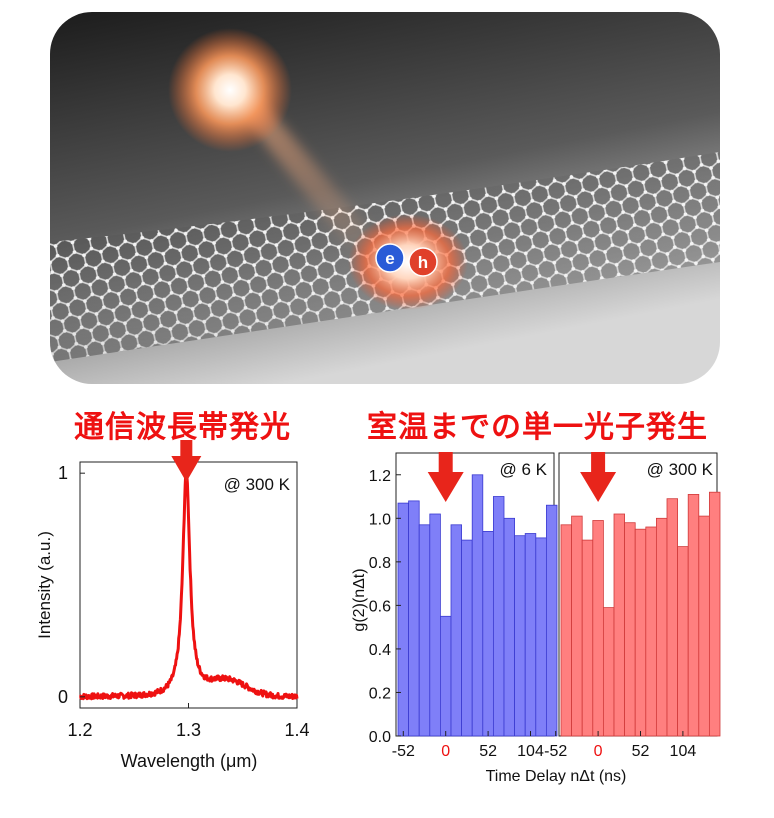  I want to click on spectrum-y-axis-label: Intensity (a.u.), so click(44, 585).